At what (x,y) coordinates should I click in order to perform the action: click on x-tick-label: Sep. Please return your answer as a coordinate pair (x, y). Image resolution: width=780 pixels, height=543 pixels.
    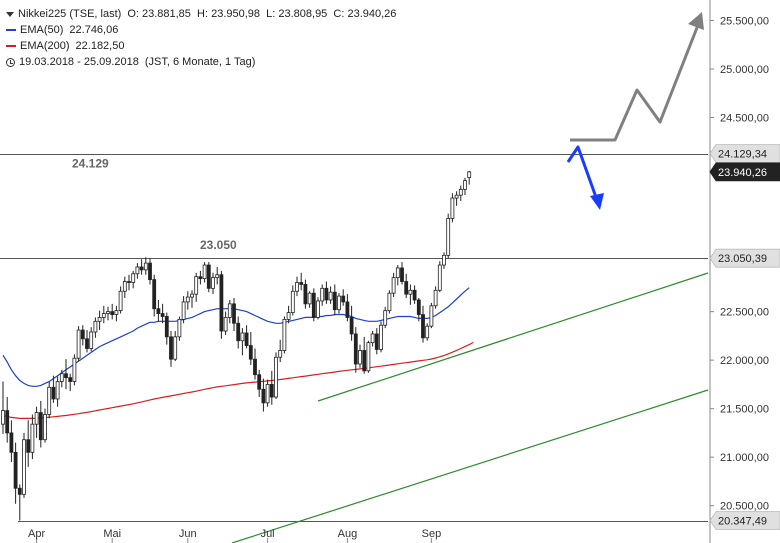
    Looking at the image, I should click on (432, 534).